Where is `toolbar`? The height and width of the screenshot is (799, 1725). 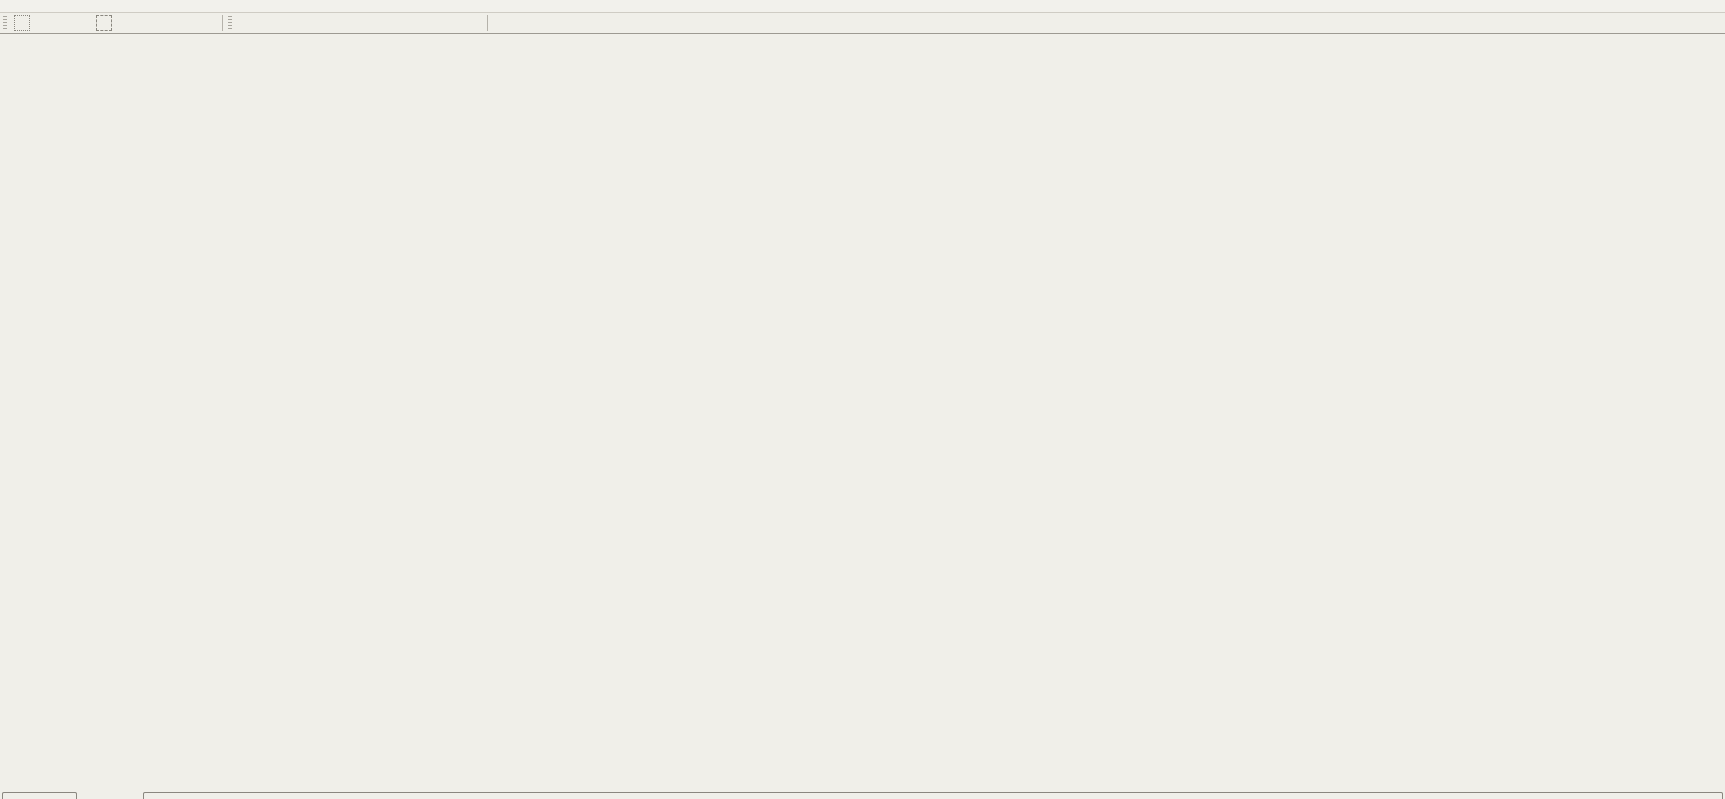
toolbar is located at coordinates (862, 23).